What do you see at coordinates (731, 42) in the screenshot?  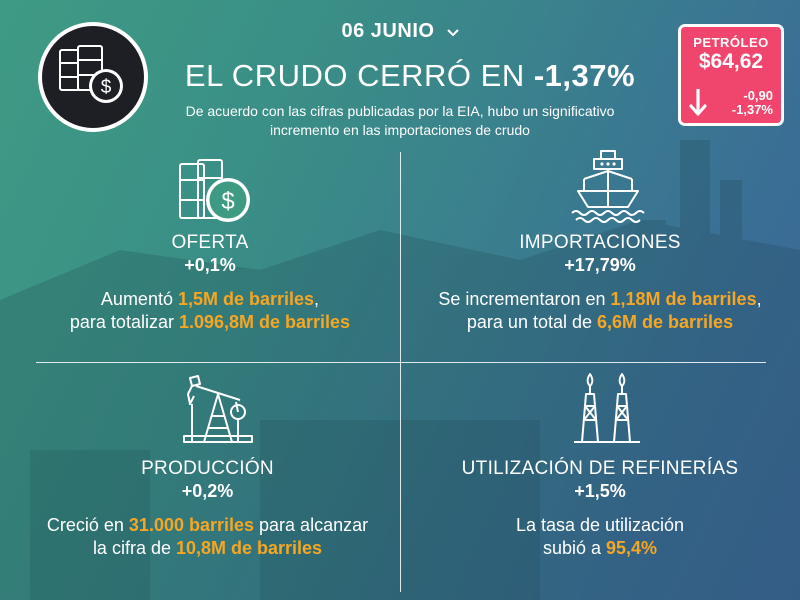 I see `badge-label: PETRÓLEO` at bounding box center [731, 42].